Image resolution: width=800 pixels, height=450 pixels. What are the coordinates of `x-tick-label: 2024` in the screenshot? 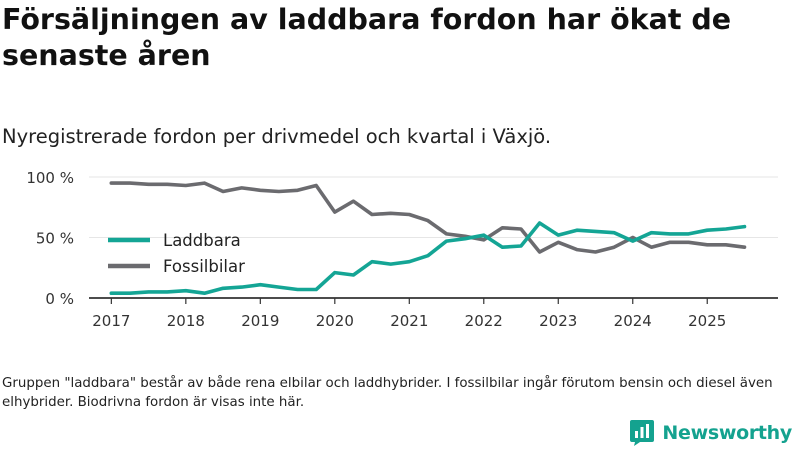 It's located at (633, 321).